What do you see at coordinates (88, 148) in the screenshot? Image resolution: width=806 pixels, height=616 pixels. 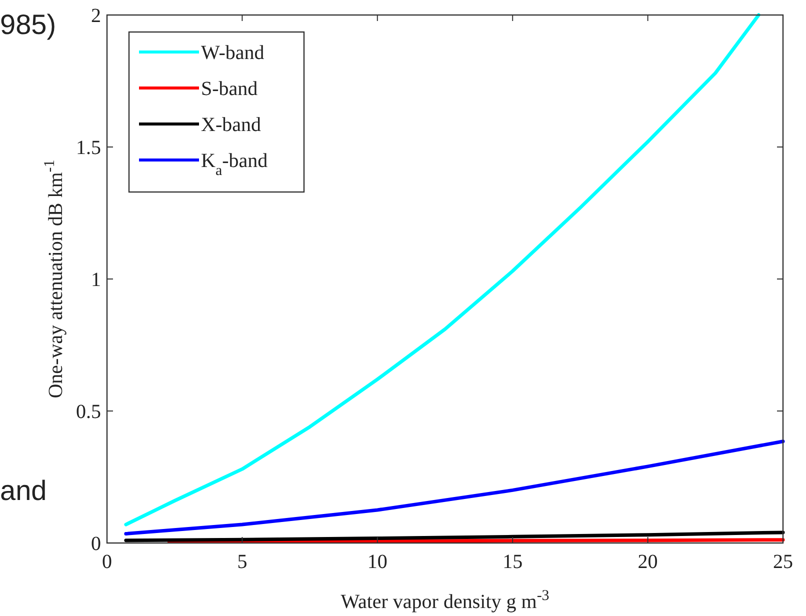 I see `y-tick-label: 1.5` at bounding box center [88, 148].